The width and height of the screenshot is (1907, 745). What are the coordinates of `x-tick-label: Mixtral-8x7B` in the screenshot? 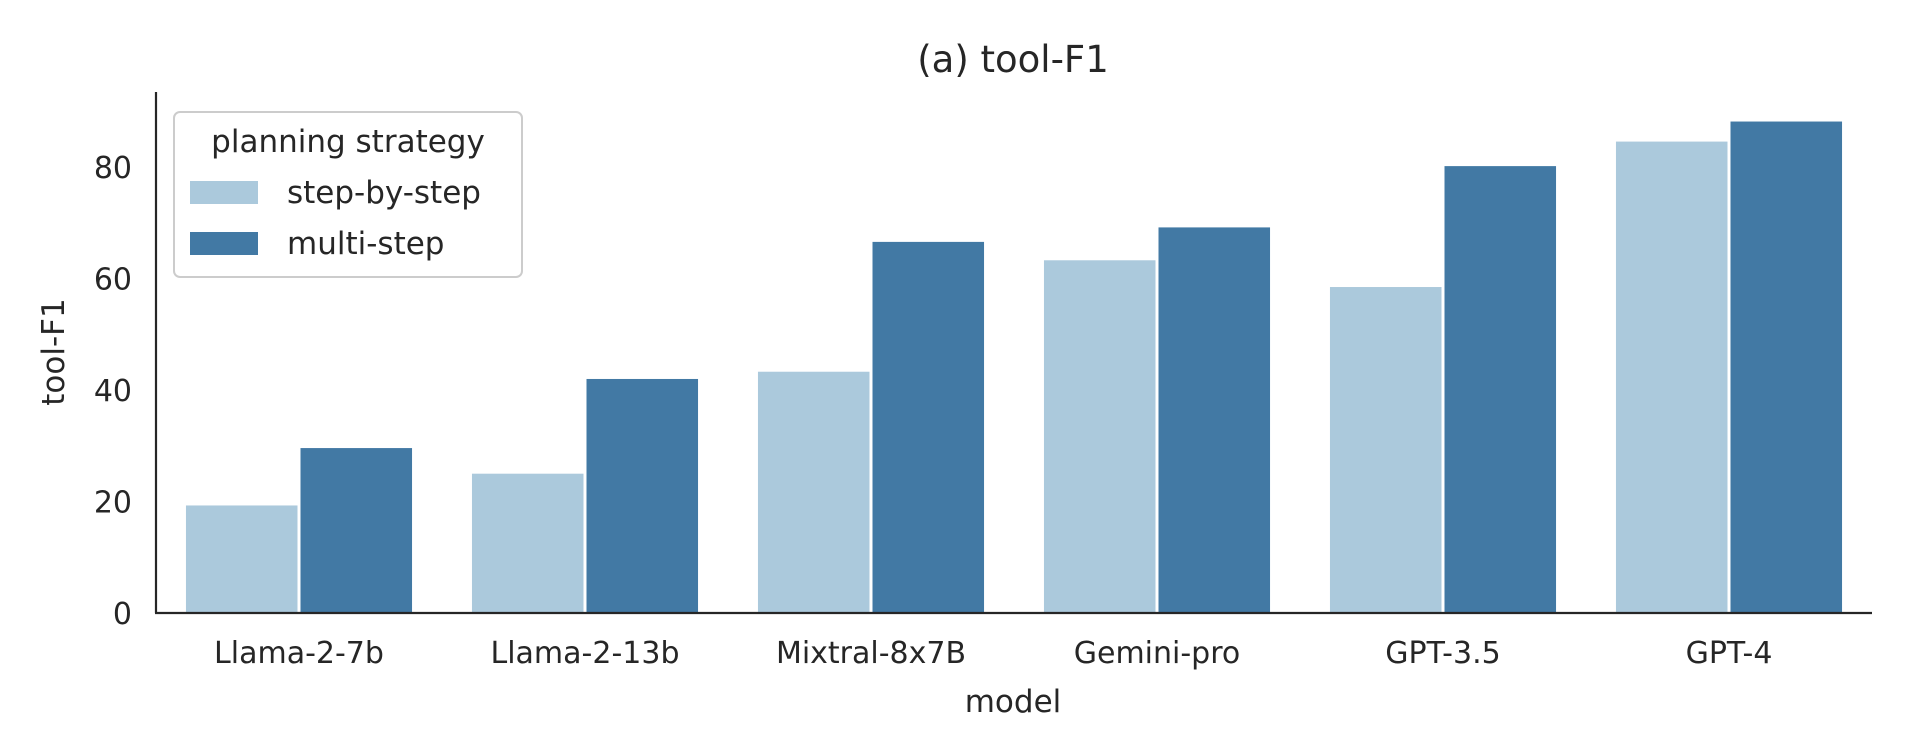 It's located at (871, 653).